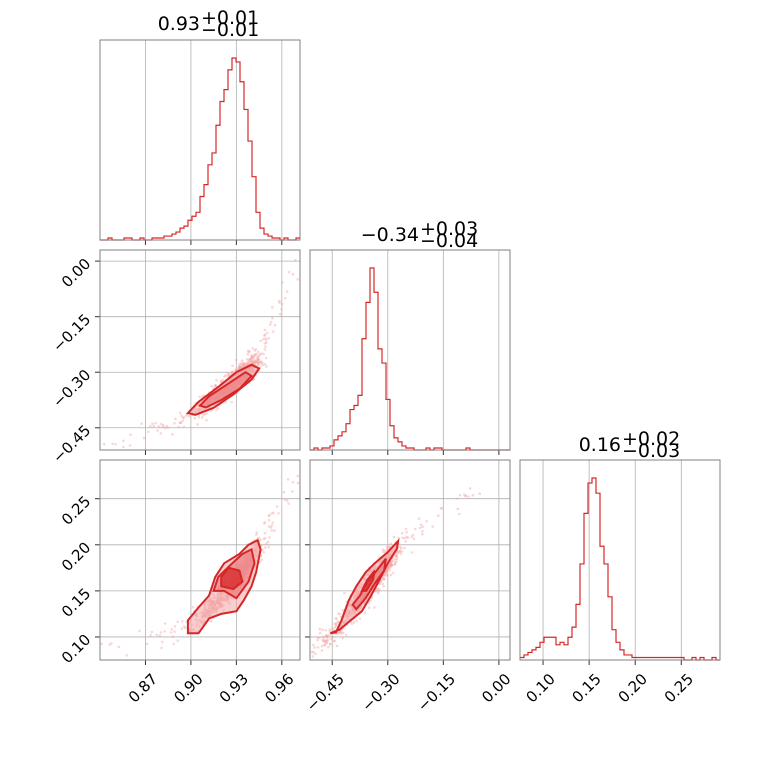 The width and height of the screenshot is (760, 760). What do you see at coordinates (540, 688) in the screenshot?
I see `x-tick-label: 0.10` at bounding box center [540, 688].